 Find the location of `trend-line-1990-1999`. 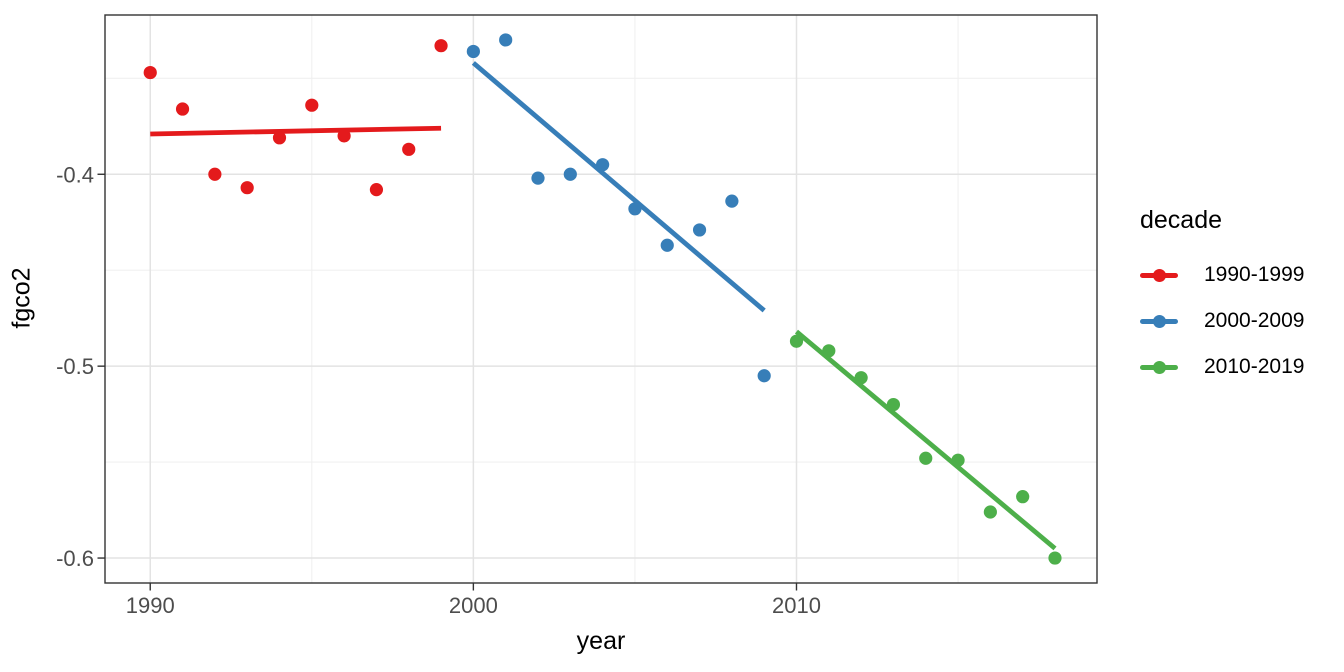

trend-line-1990-1999 is located at coordinates (296, 131).